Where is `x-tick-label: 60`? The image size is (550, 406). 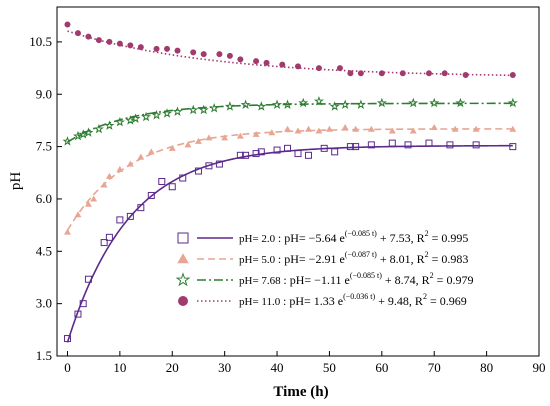
x-tick-label: 60 is located at coordinates (381, 367).